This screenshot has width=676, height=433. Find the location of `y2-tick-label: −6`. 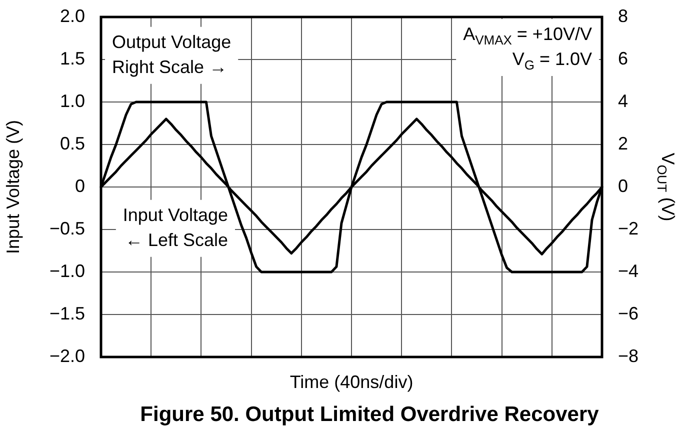

y2-tick-label: −6 is located at coordinates (628, 313).